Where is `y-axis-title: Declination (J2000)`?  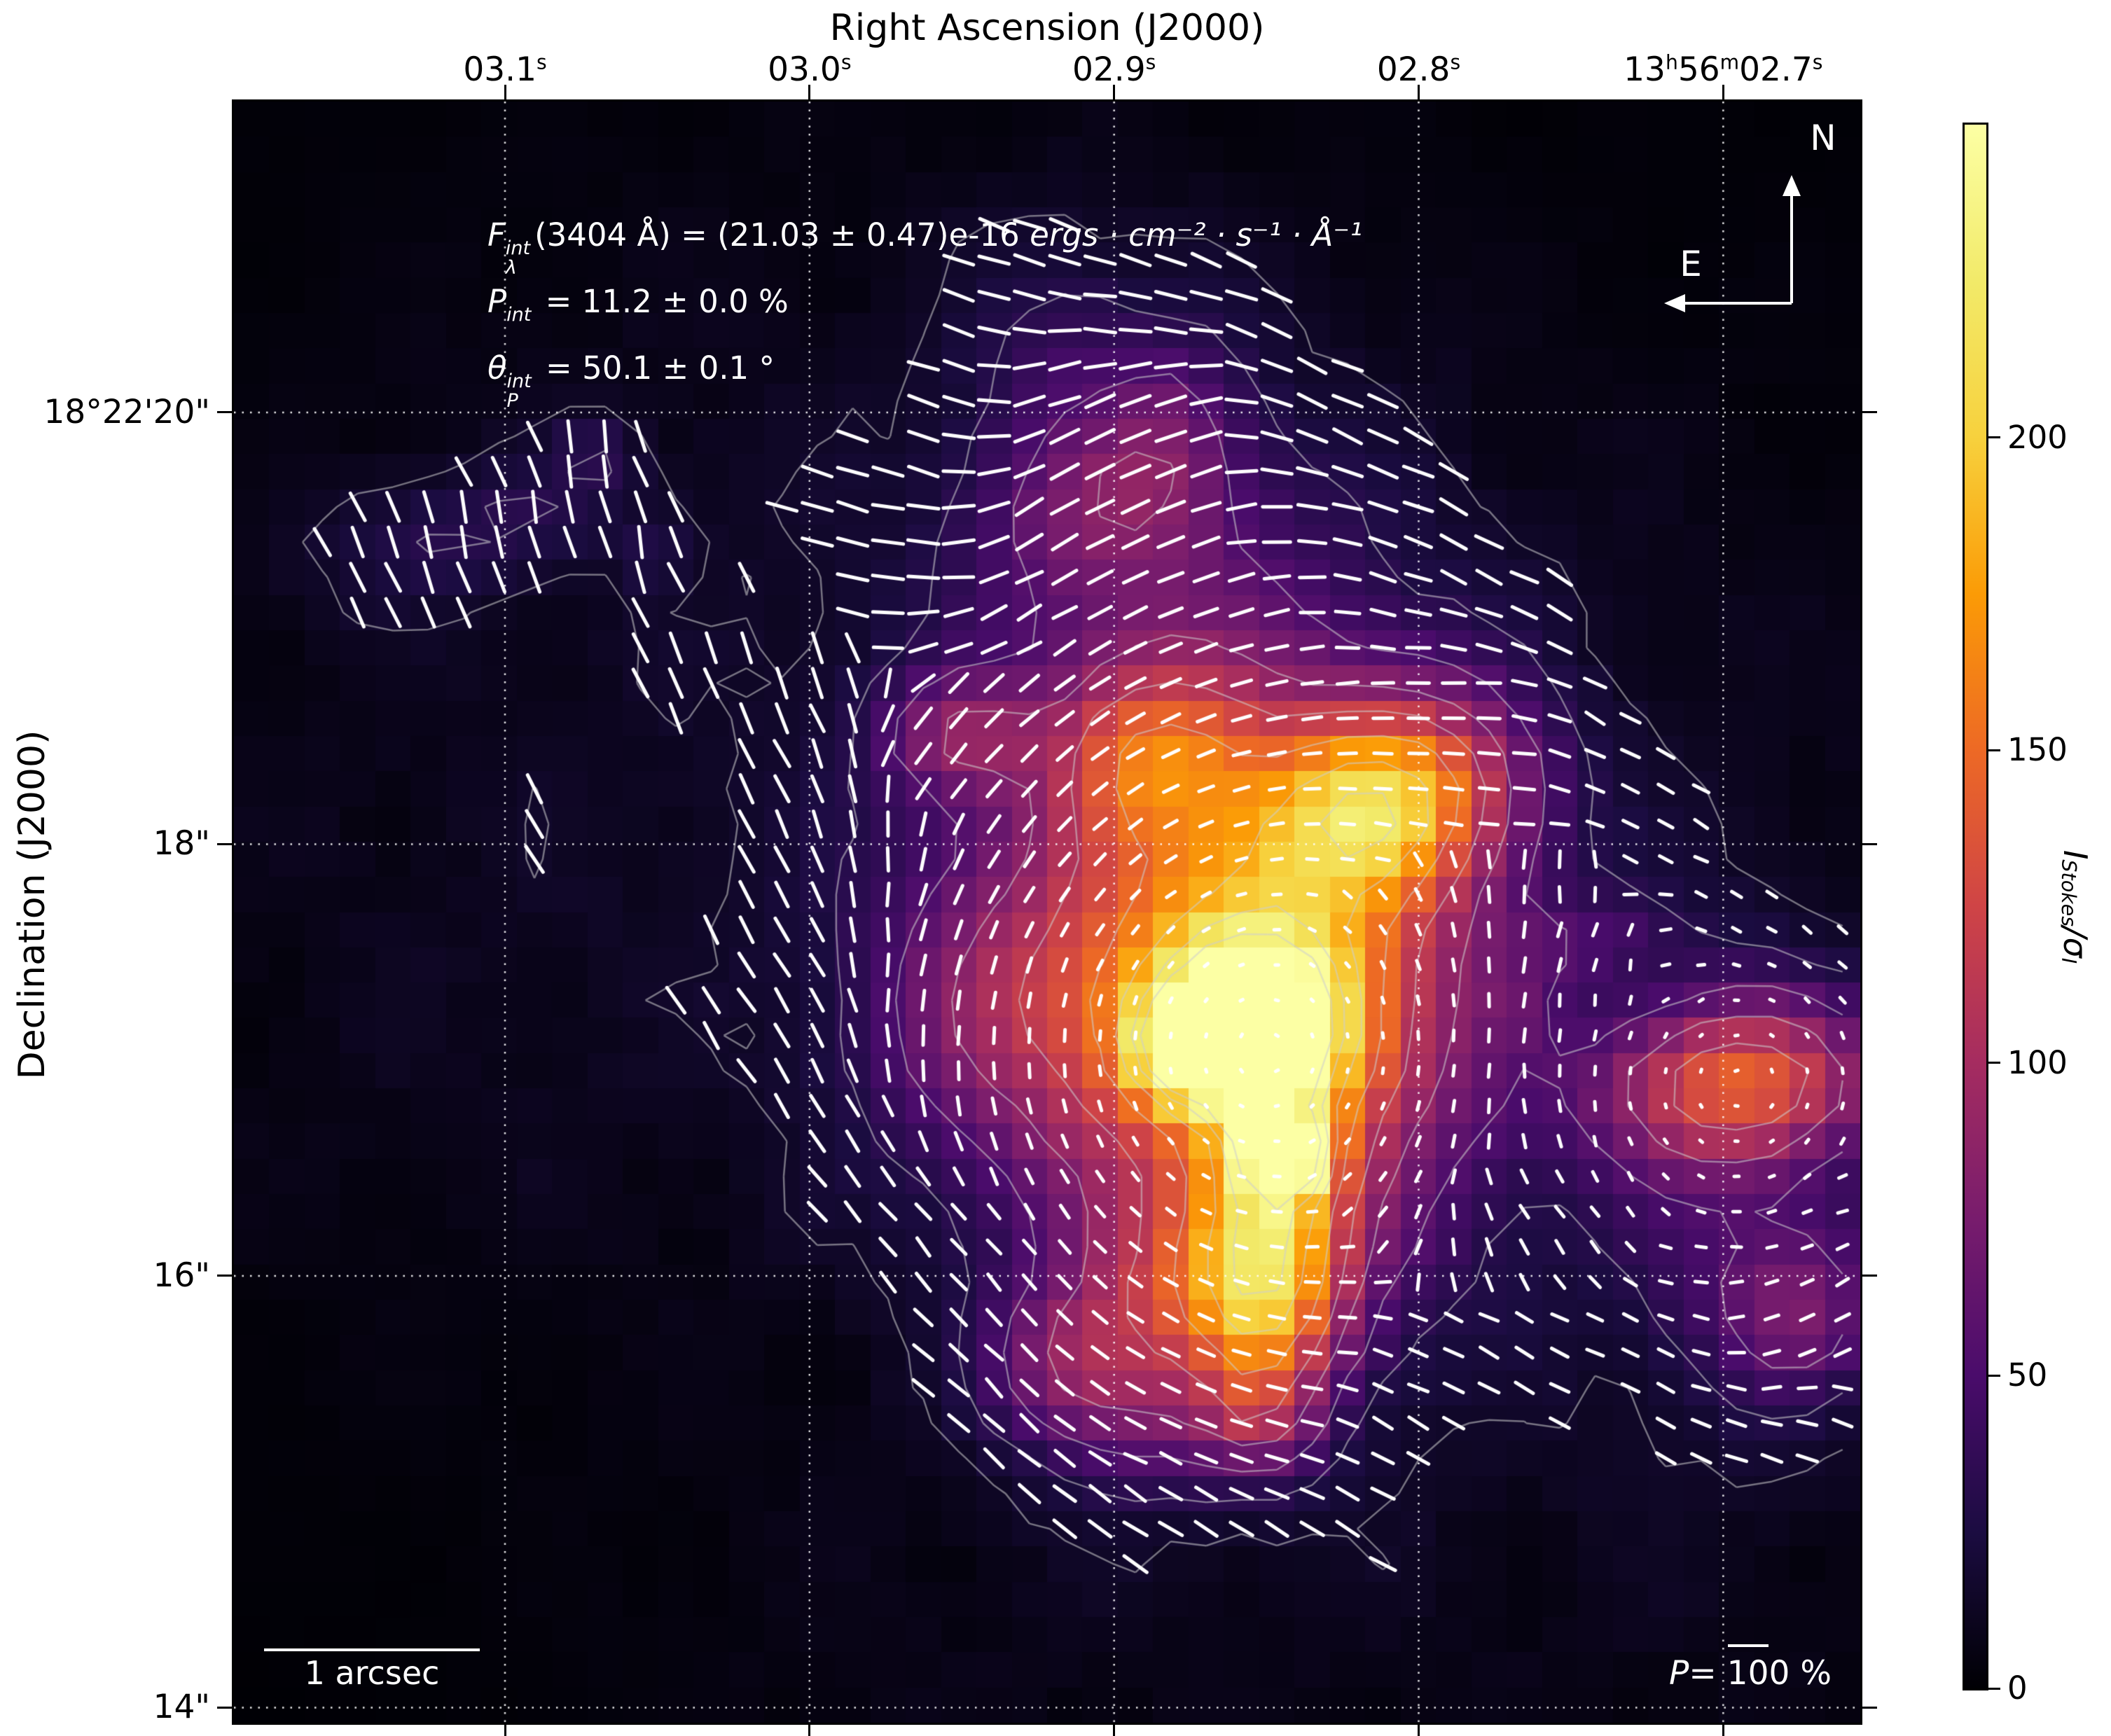
y-axis-title: Declination (J2000) is located at coordinates (32, 905).